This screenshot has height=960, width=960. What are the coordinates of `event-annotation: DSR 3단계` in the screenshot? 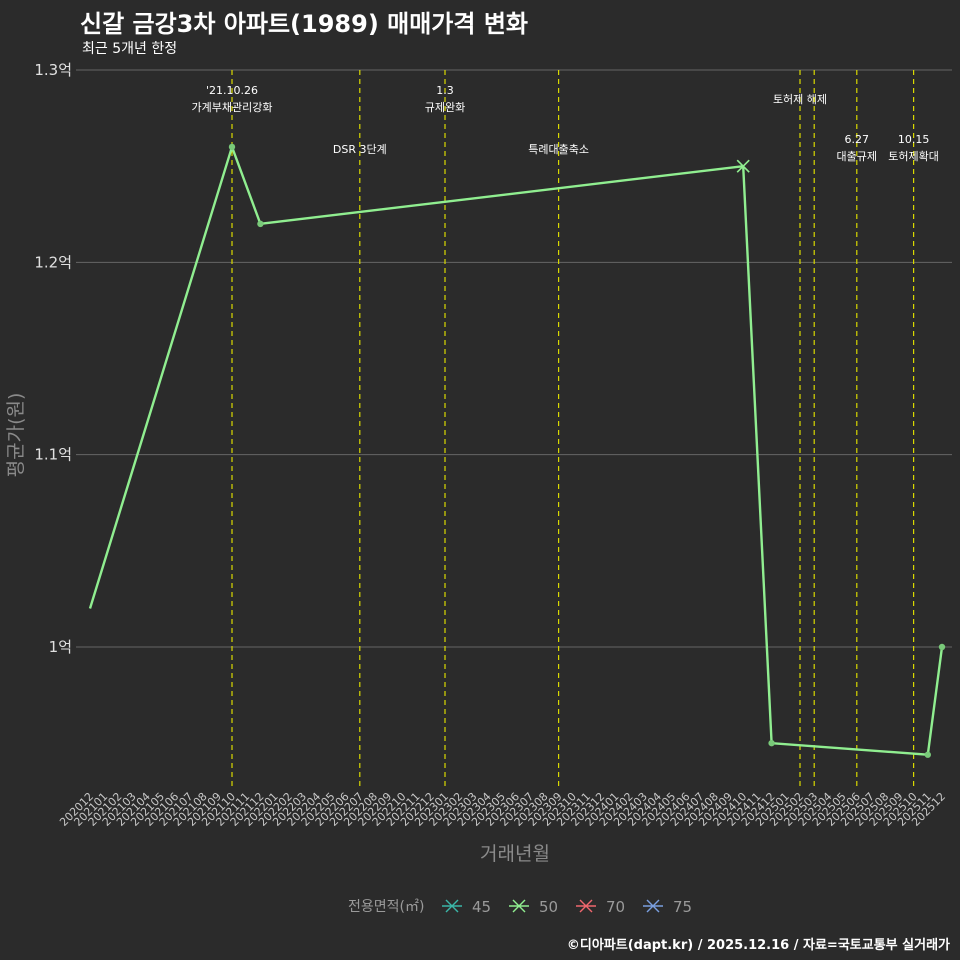 It's located at (360, 149).